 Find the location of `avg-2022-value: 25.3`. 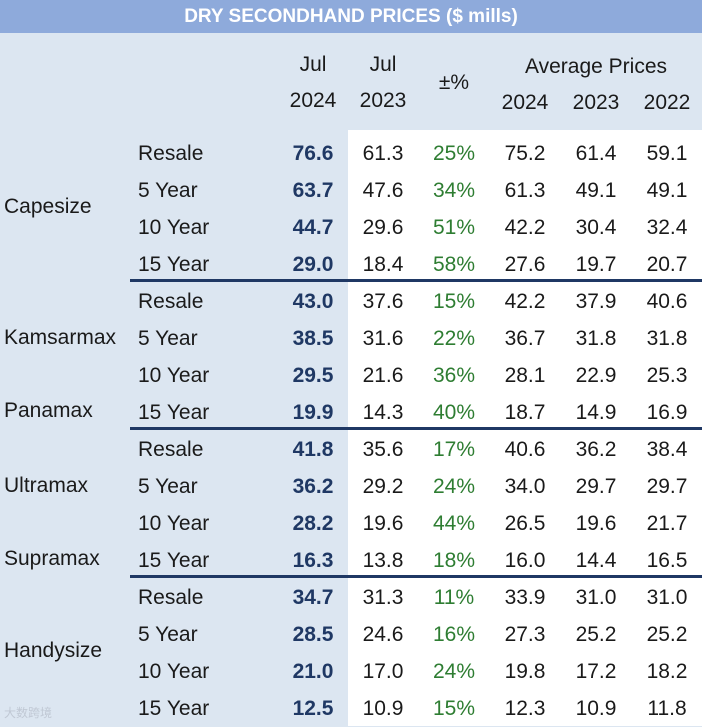

avg-2022-value: 25.3 is located at coordinates (667, 375).